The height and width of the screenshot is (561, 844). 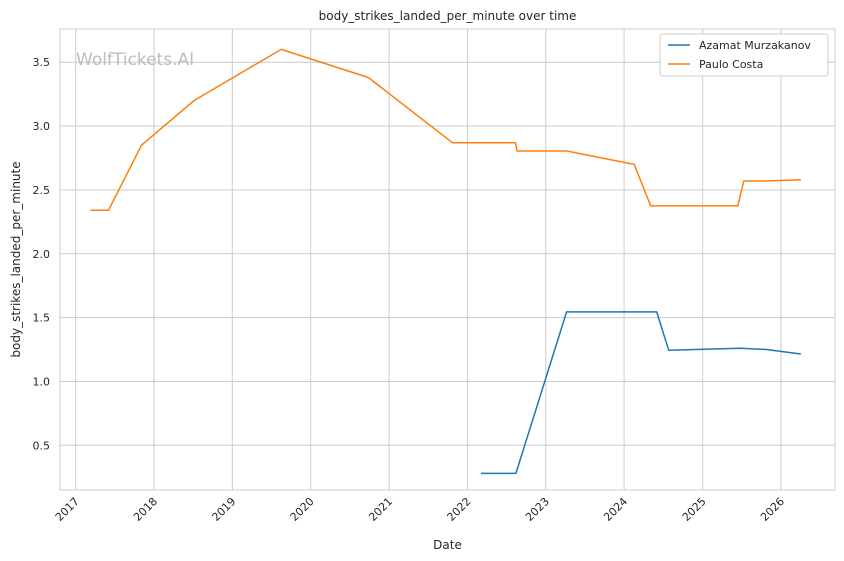 I want to click on x-tick-label: 2025, so click(x=694, y=509).